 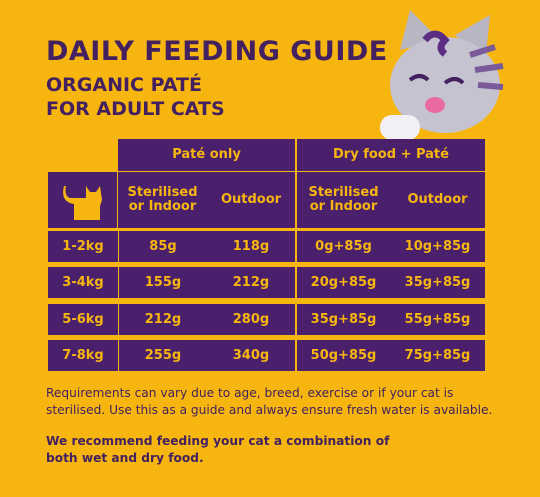 What do you see at coordinates (83, 246) in the screenshot?
I see `row-header: 1-2kg` at bounding box center [83, 246].